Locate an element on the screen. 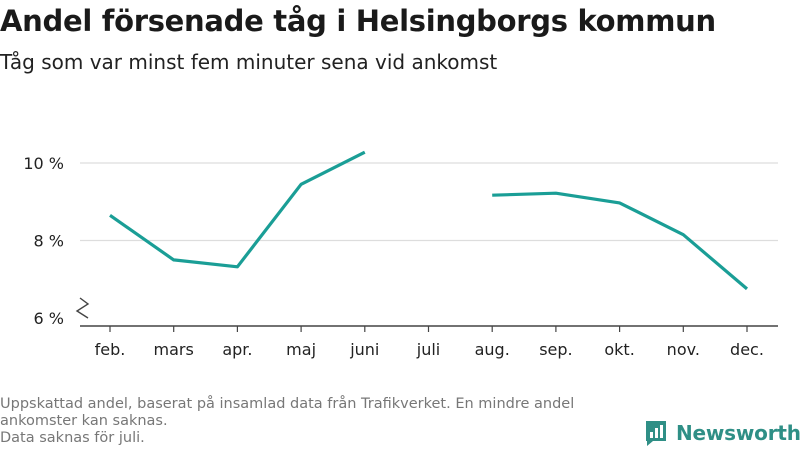 The width and height of the screenshot is (800, 450). brand-logo: Newsworthy is located at coordinates (722, 433).